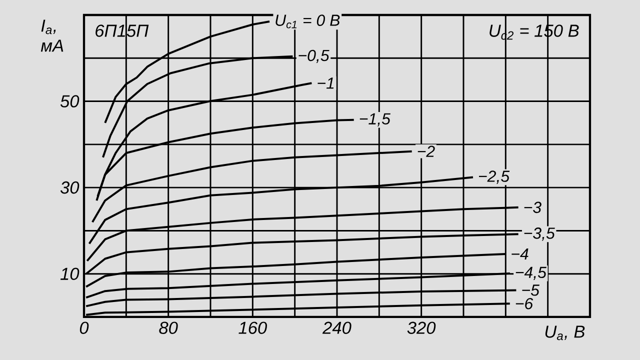 This screenshot has height=360, width=640. Describe the element at coordinates (531, 273) in the screenshot. I see `series-label: −4,5` at that location.